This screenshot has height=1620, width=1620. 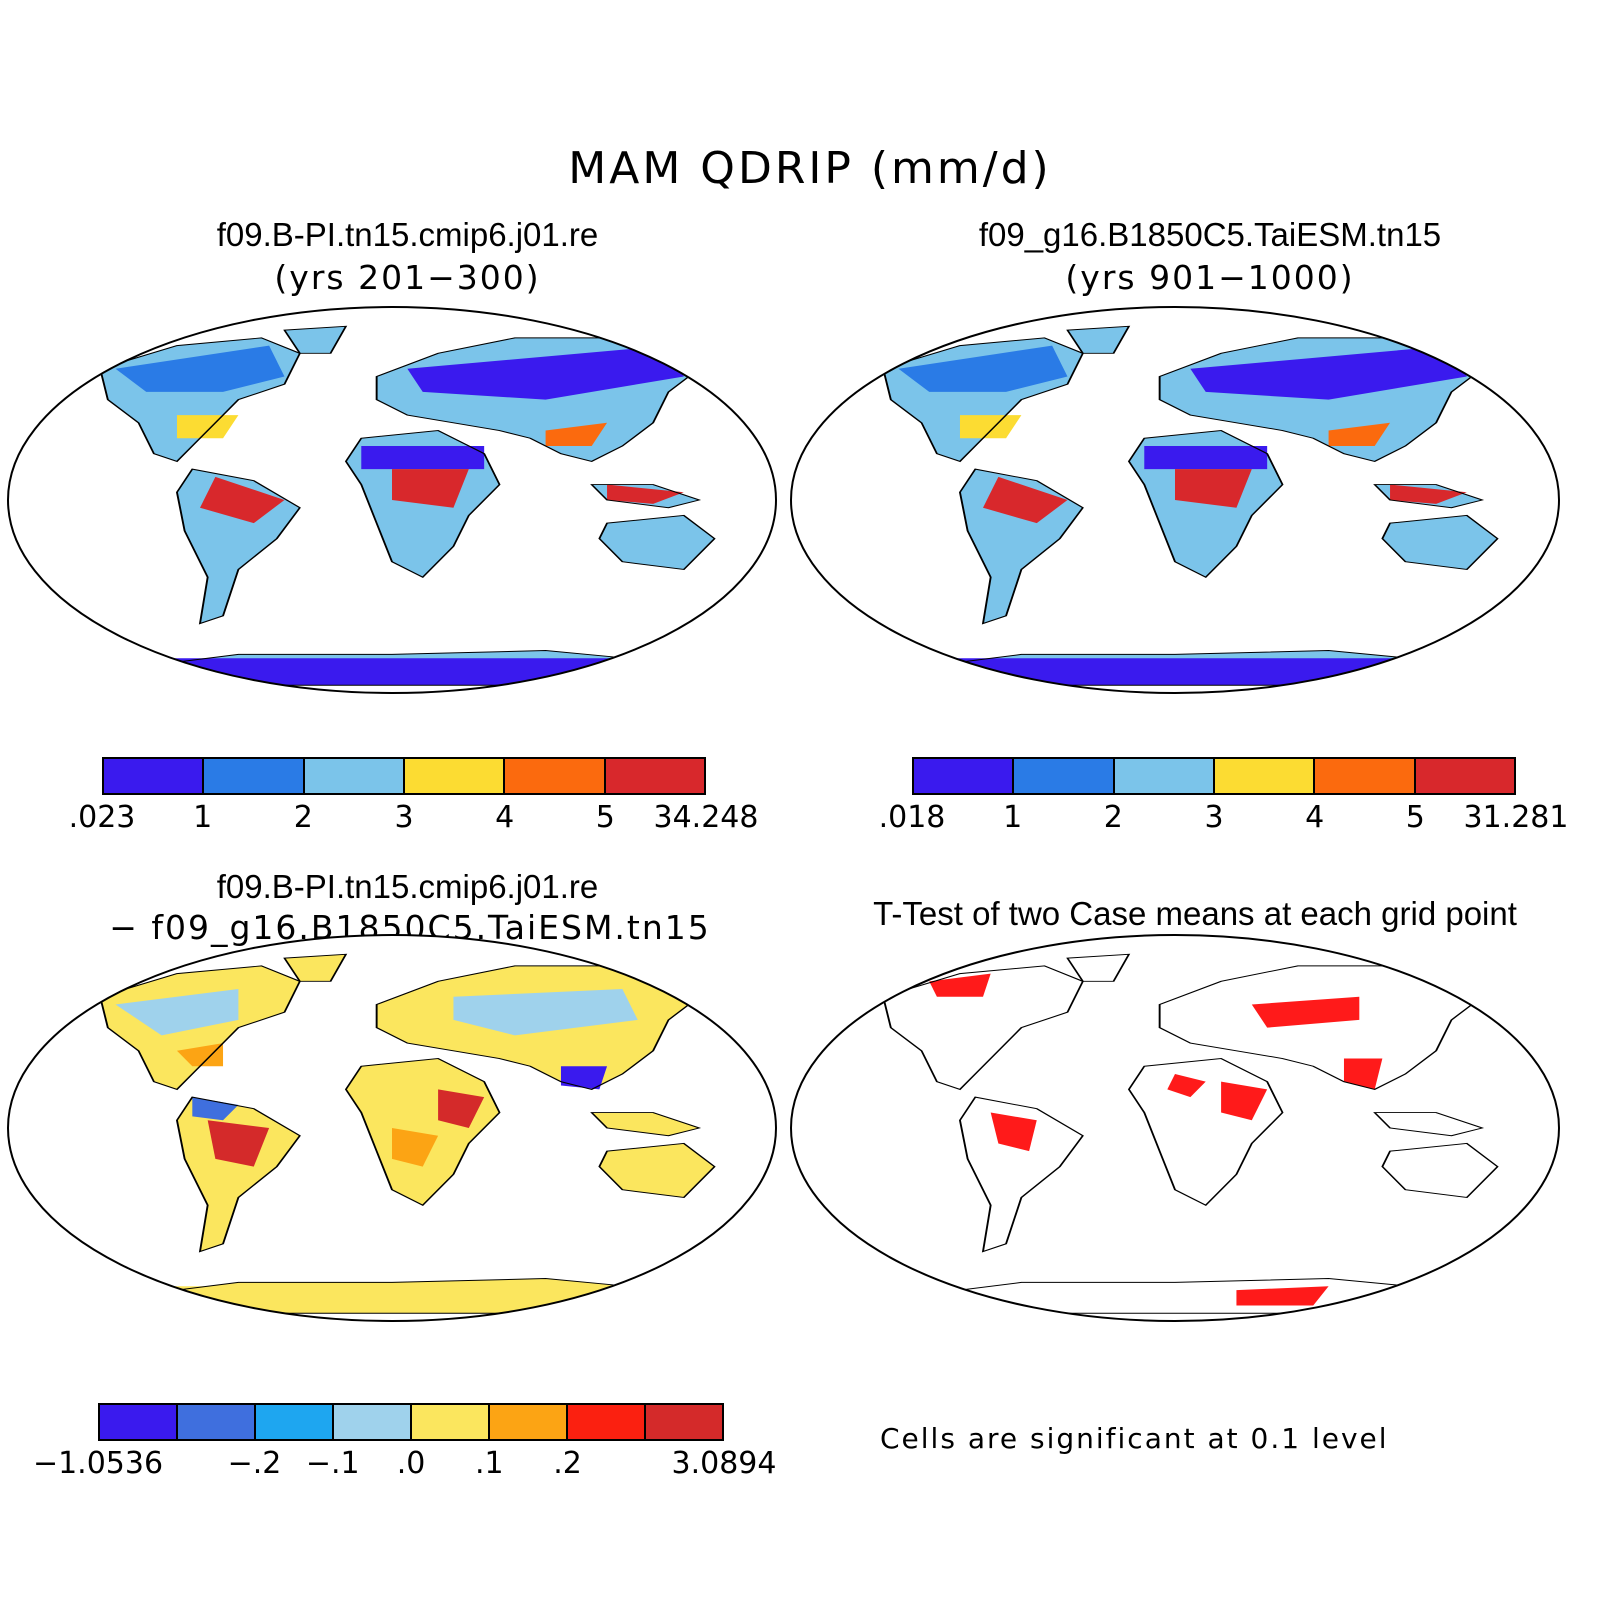 What do you see at coordinates (407, 234) in the screenshot?
I see `case1-title: f09.B-PI.tn15.cmip6.j01.re` at bounding box center [407, 234].